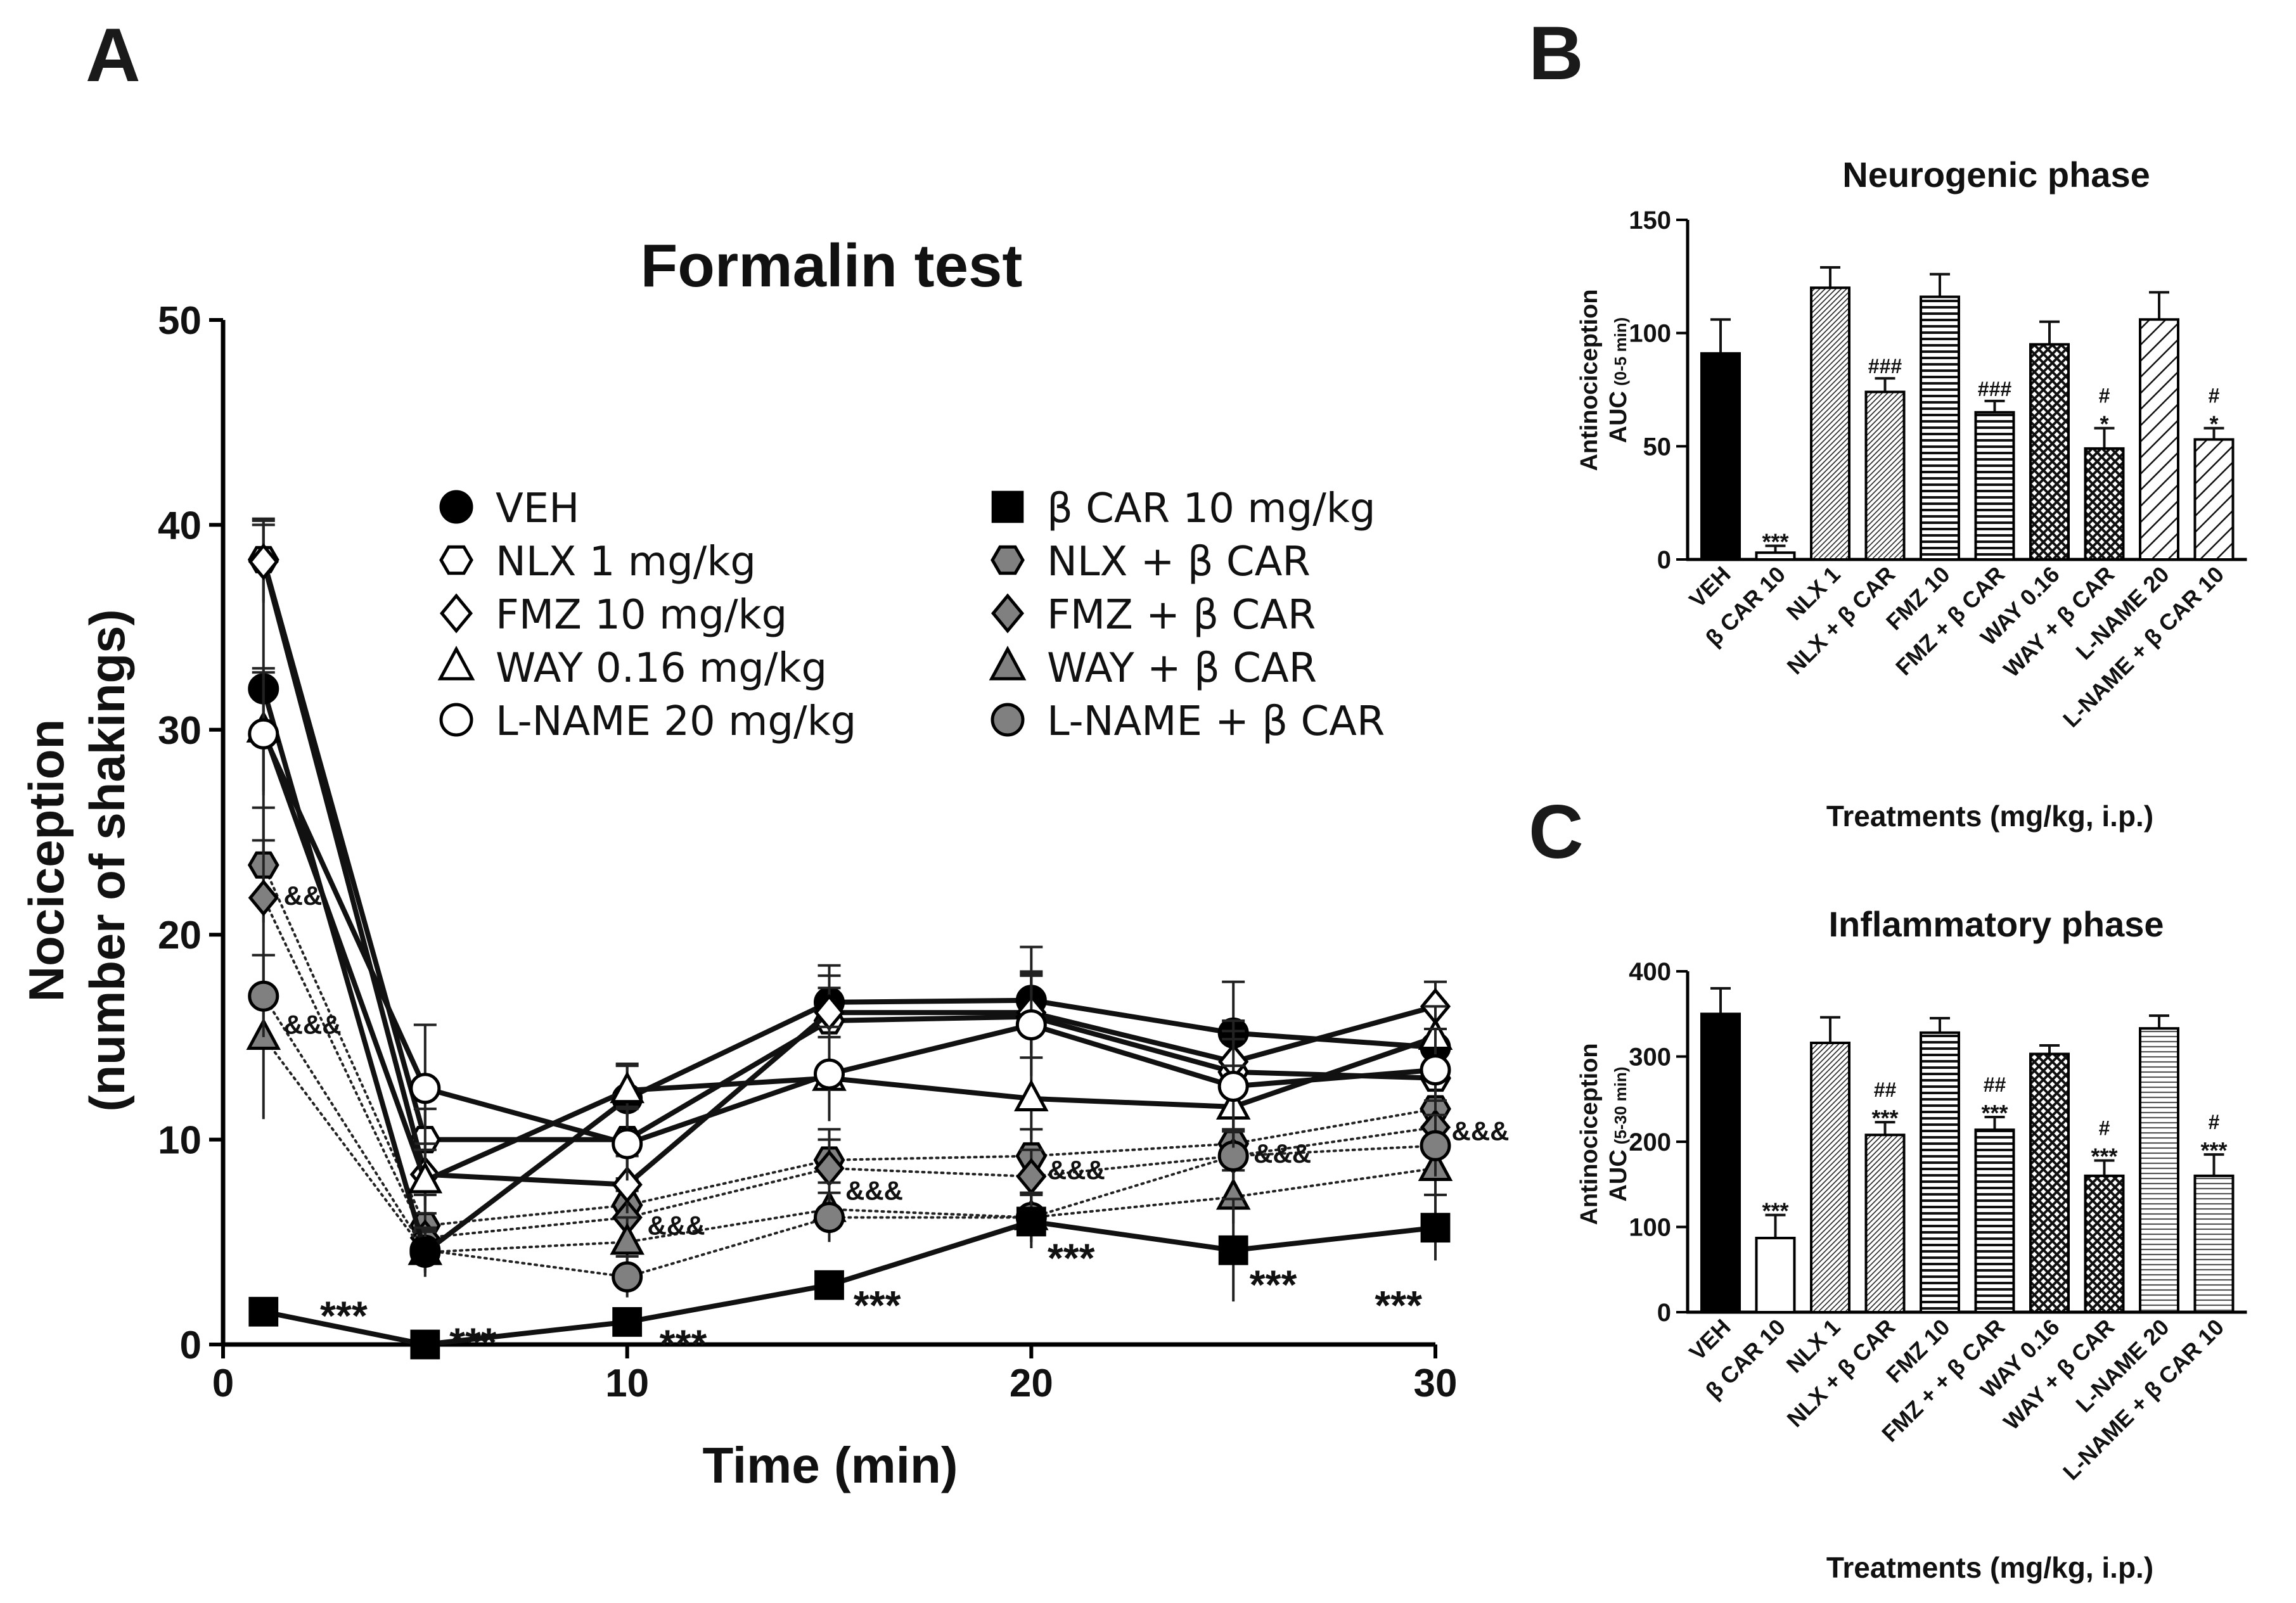 This screenshot has height=1603, width=2296. Describe the element at coordinates (1211, 508) in the screenshot. I see `legend-label-beta-car-10-mg-kg: β CAR 10 mg/kg` at that location.